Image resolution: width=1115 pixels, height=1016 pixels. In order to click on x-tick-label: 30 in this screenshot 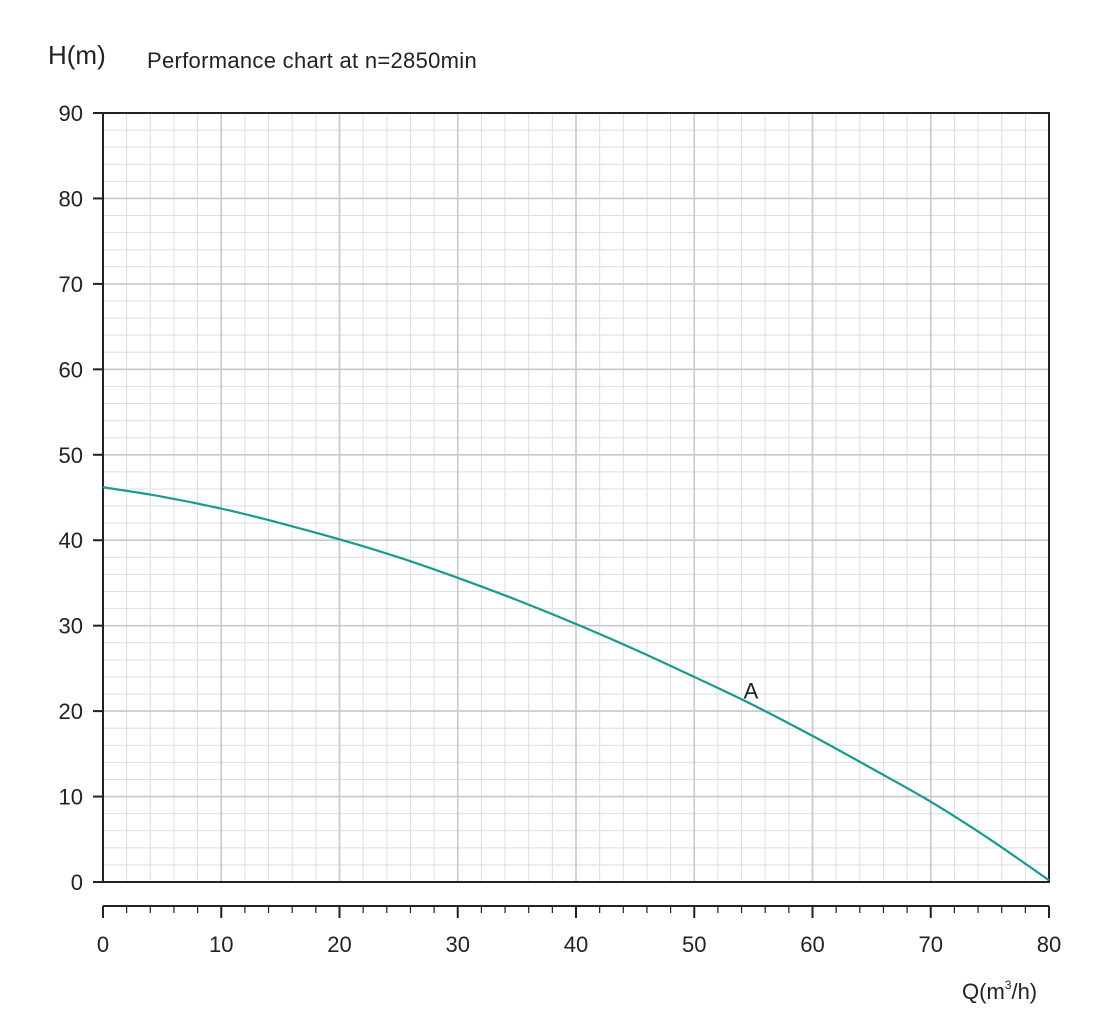, I will do `click(458, 944)`.